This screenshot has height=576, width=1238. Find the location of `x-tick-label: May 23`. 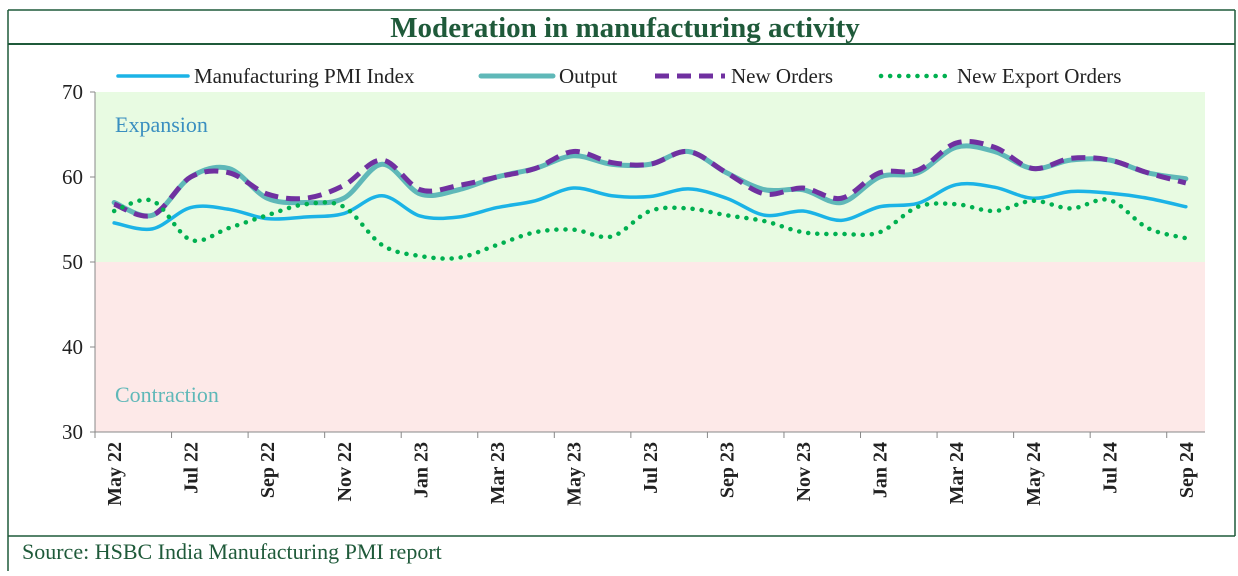

x-tick-label: May 23 is located at coordinates (574, 474).